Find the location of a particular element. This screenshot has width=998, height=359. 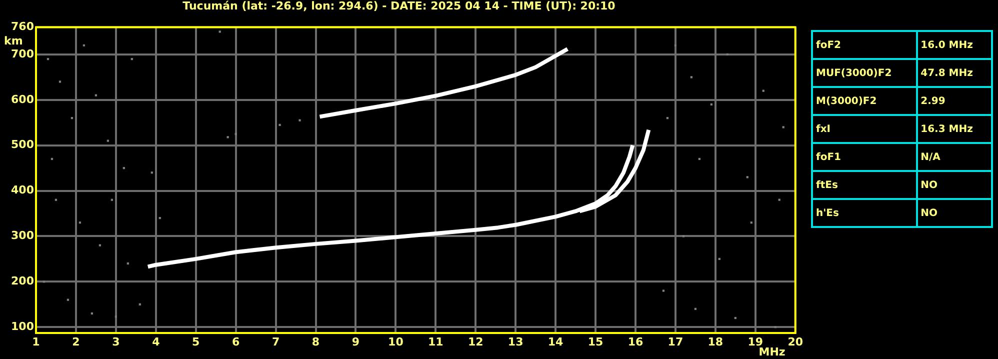

x-tick-label: 10 is located at coordinates (396, 341).